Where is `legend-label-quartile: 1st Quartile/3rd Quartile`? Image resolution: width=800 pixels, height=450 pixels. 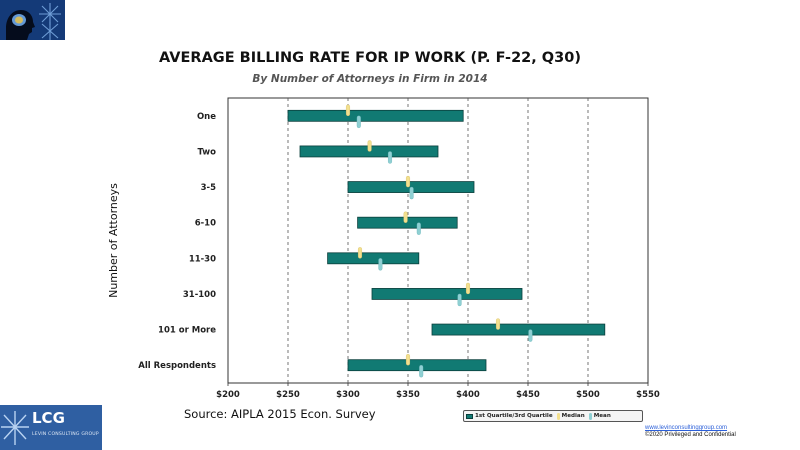
legend-label-quartile: 1st Quartile/3rd Quartile is located at coordinates (514, 416).